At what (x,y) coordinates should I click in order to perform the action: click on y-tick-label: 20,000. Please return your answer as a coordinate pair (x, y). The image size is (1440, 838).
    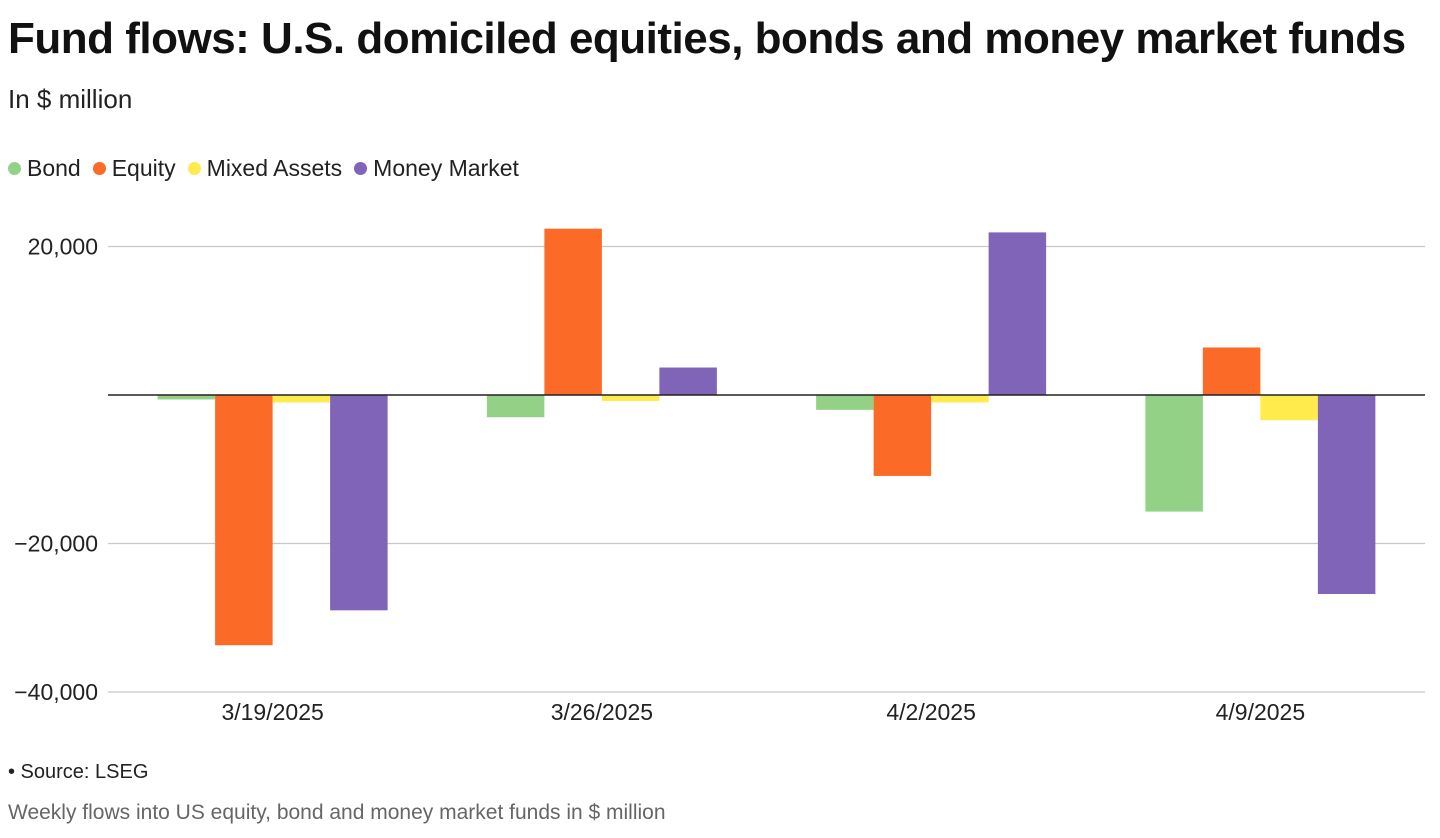
    Looking at the image, I should click on (63, 247).